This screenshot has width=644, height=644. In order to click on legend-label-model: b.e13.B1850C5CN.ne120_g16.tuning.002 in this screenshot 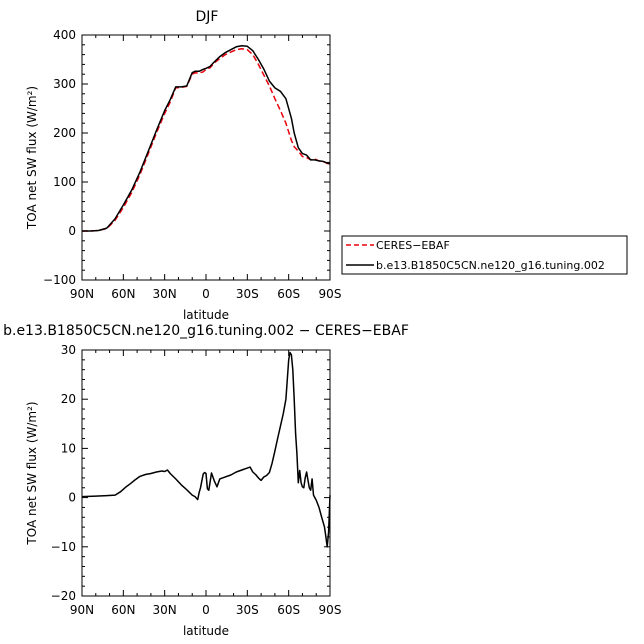, I will do `click(490, 265)`.